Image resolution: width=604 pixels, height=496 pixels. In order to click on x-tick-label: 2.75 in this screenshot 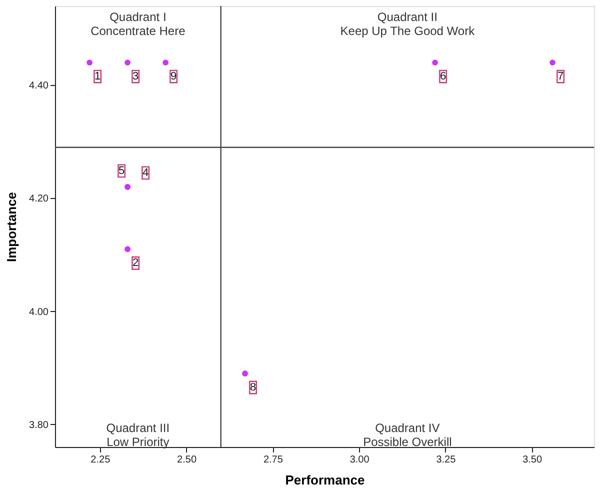, I will do `click(273, 460)`.